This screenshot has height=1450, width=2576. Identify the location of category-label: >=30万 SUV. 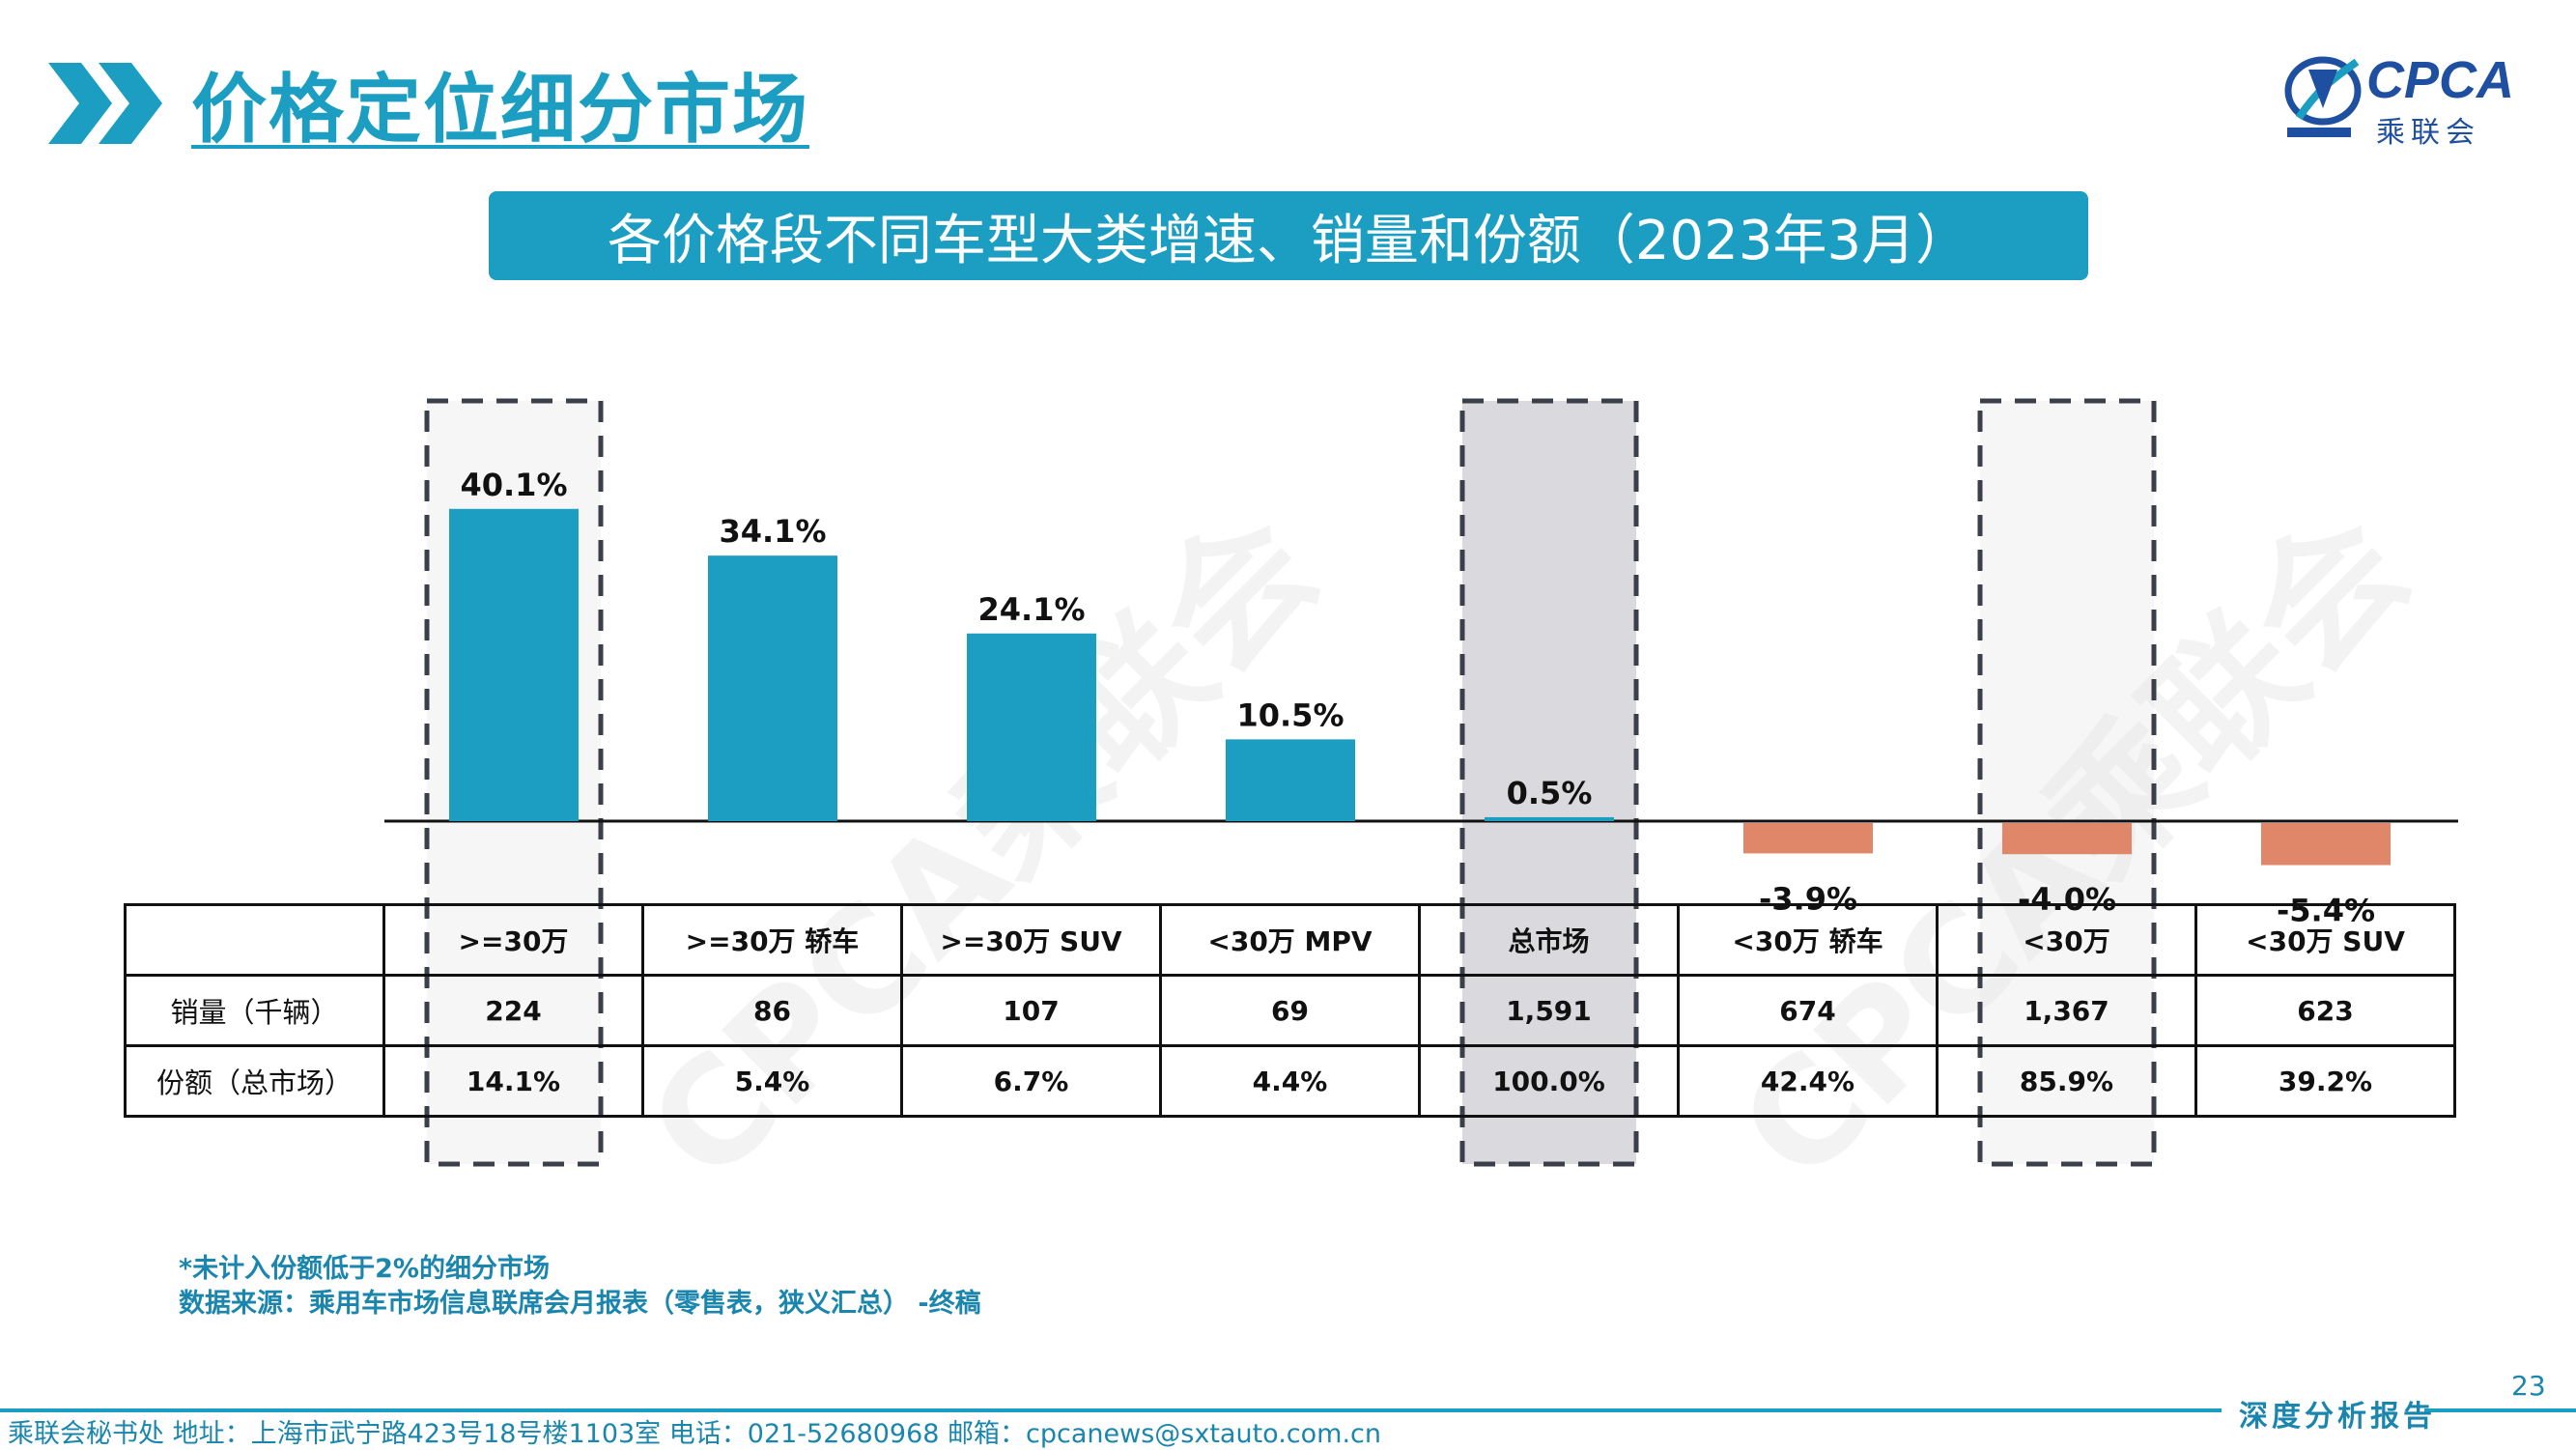
(1031, 940).